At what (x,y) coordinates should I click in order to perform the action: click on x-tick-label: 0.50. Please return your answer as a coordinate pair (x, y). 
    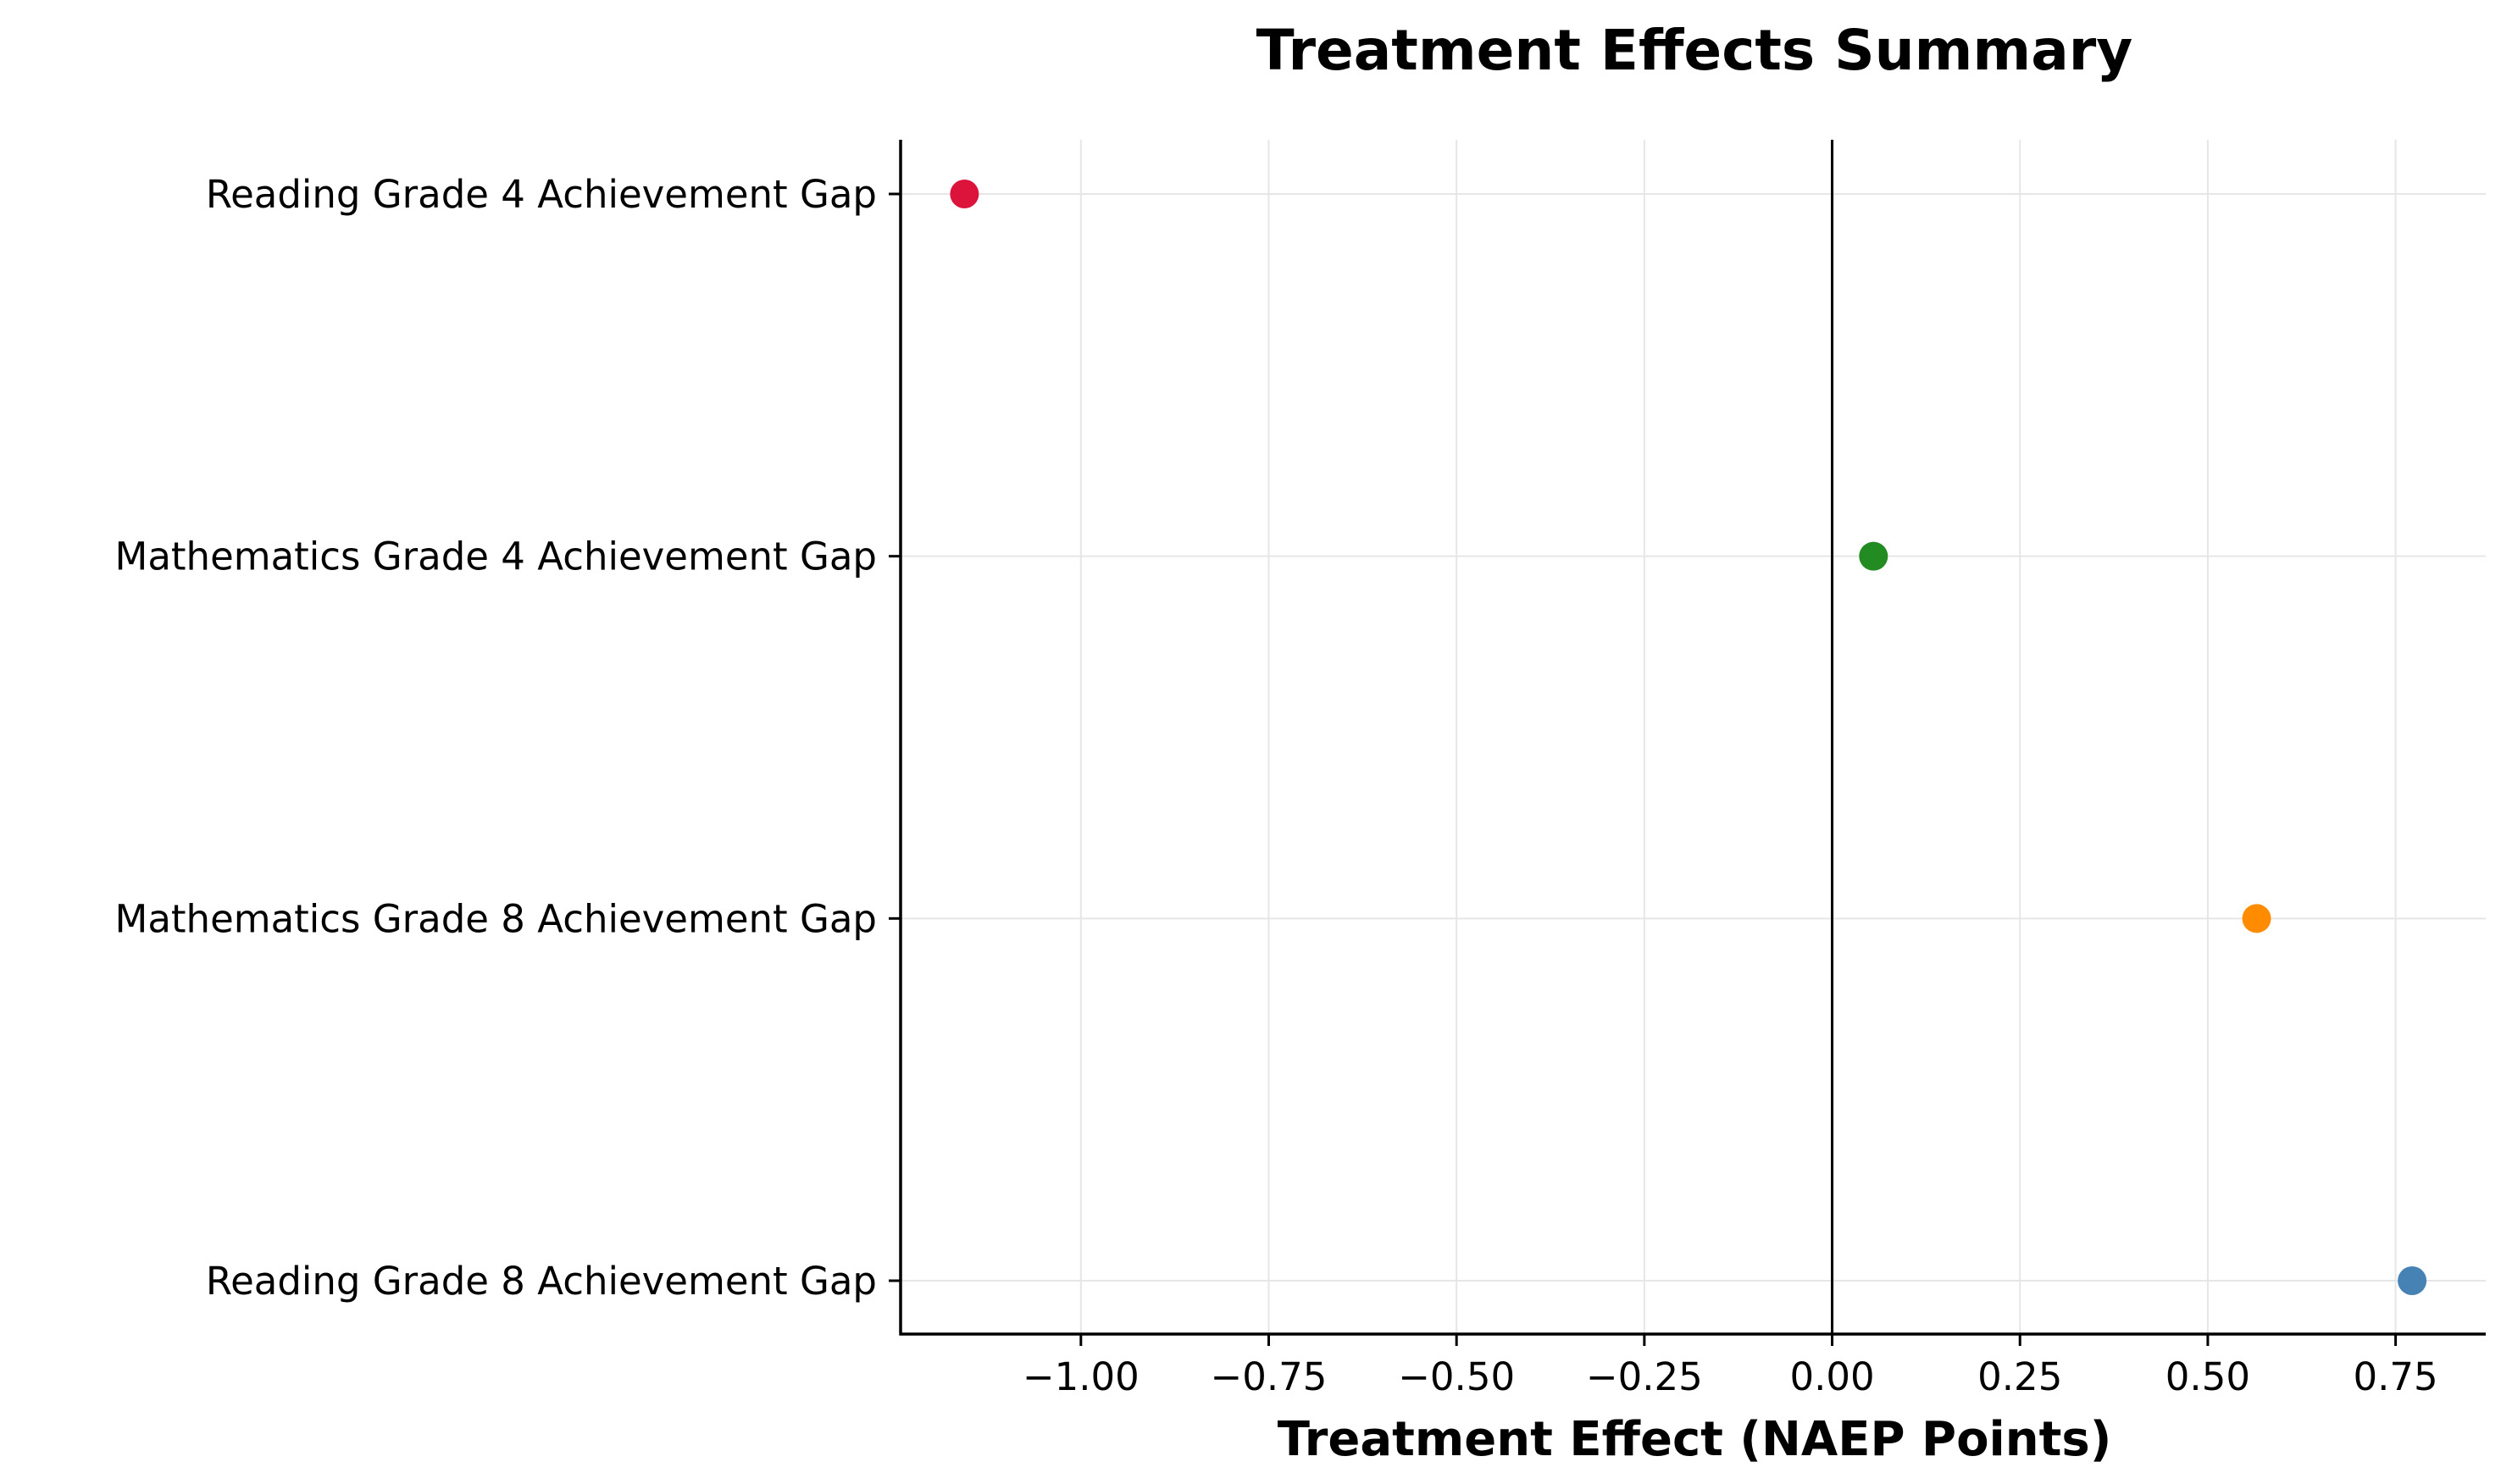
    Looking at the image, I should click on (2208, 1376).